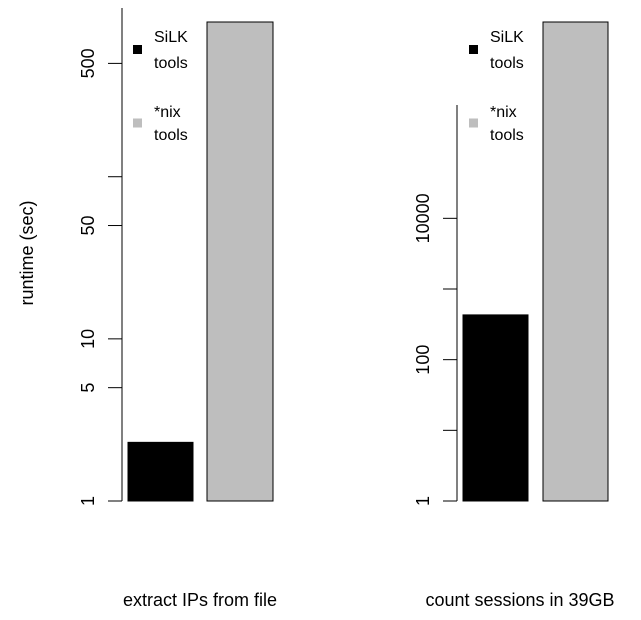  Describe the element at coordinates (519, 600) in the screenshot. I see `x-axis-label: count sessions in 39GB` at that location.